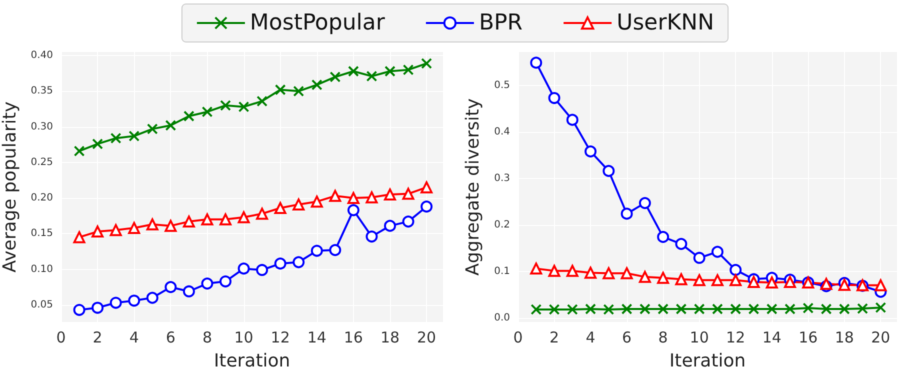  Describe the element at coordinates (41, 91) in the screenshot. I see `y-tick-label: 0.35` at that location.